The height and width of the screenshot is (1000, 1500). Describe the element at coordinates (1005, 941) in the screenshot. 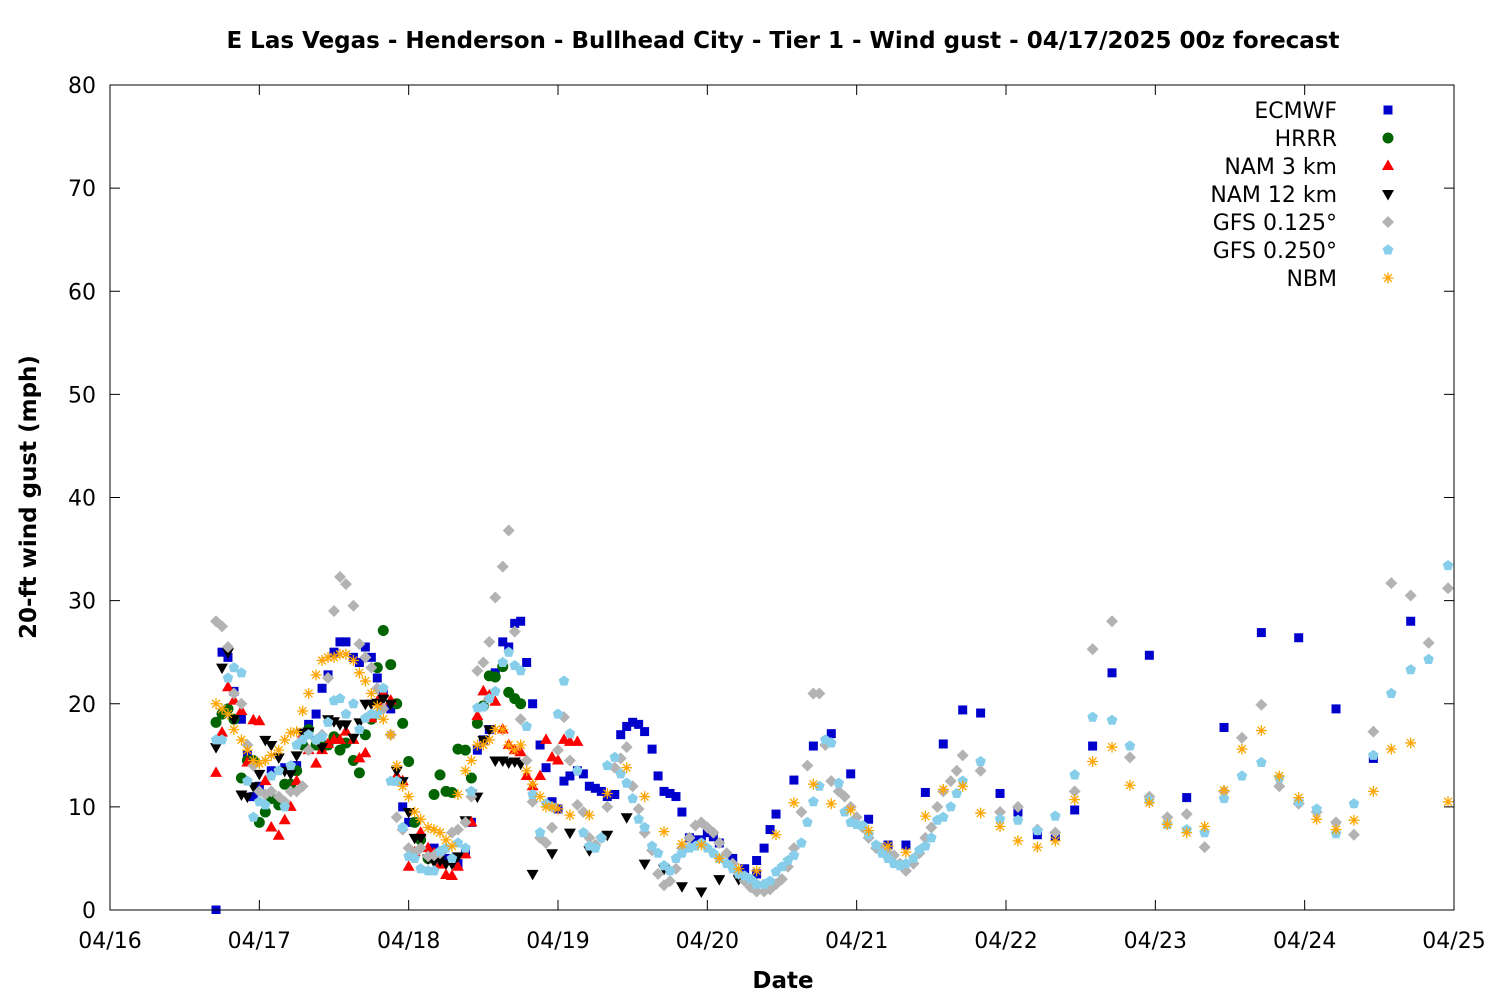

I see `x-tick-label: 04/22` at that location.